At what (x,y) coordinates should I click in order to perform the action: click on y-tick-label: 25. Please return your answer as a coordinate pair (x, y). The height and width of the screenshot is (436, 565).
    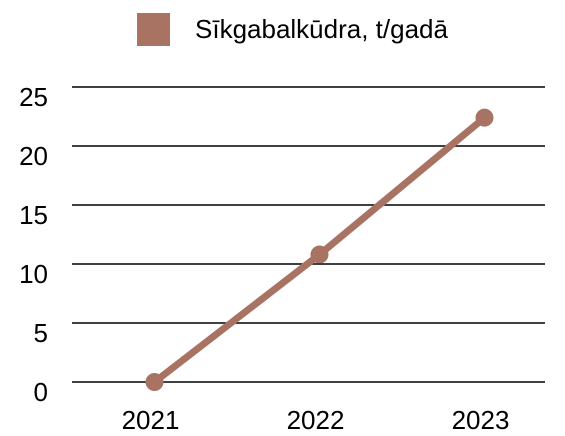
    Looking at the image, I should click on (33, 97).